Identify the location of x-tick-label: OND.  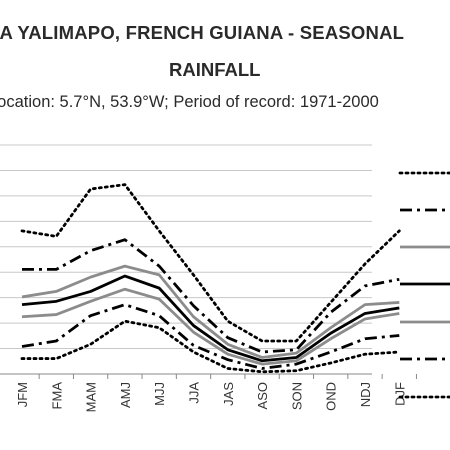
(331, 396).